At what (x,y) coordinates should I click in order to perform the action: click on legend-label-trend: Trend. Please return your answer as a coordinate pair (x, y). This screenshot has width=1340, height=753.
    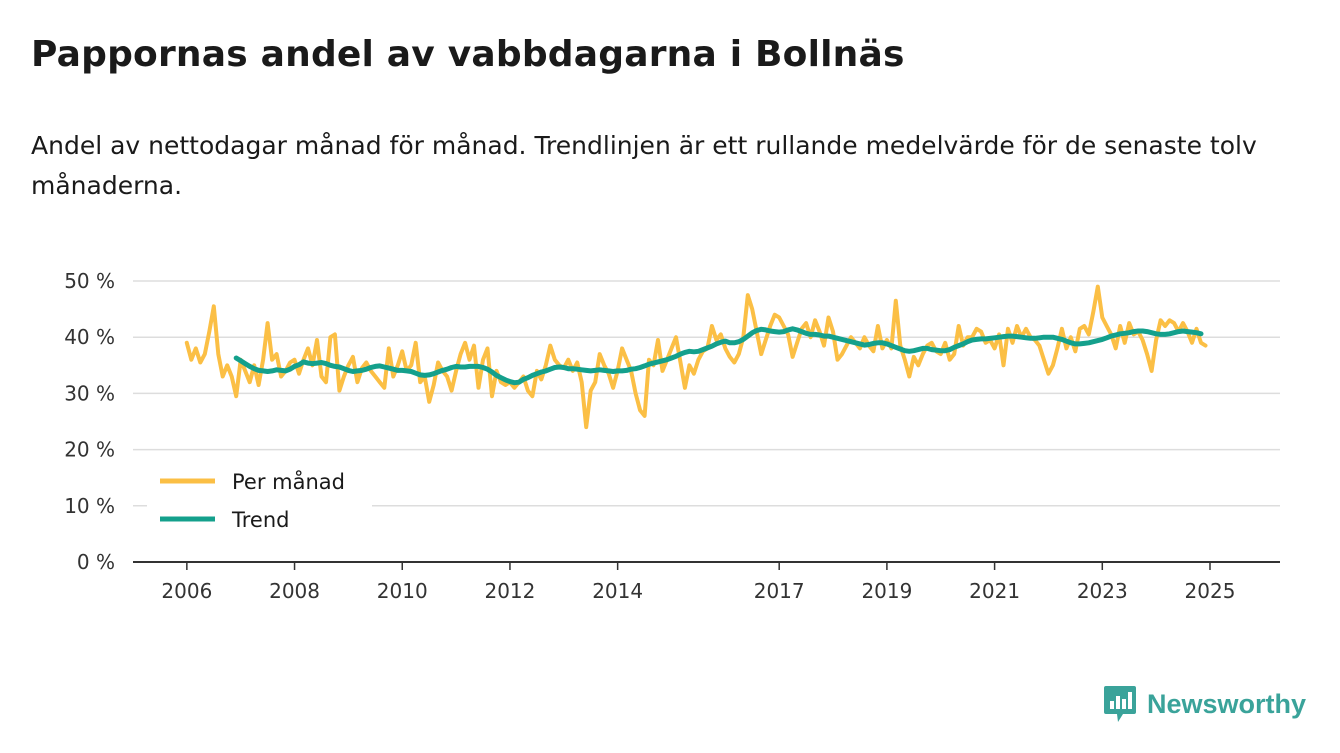
    Looking at the image, I should click on (260, 520).